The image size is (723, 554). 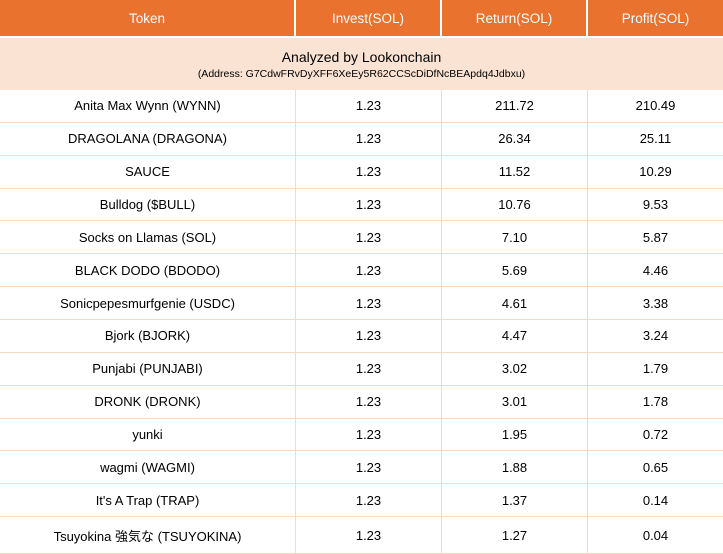 I want to click on return-cell: 1.27, so click(x=515, y=535).